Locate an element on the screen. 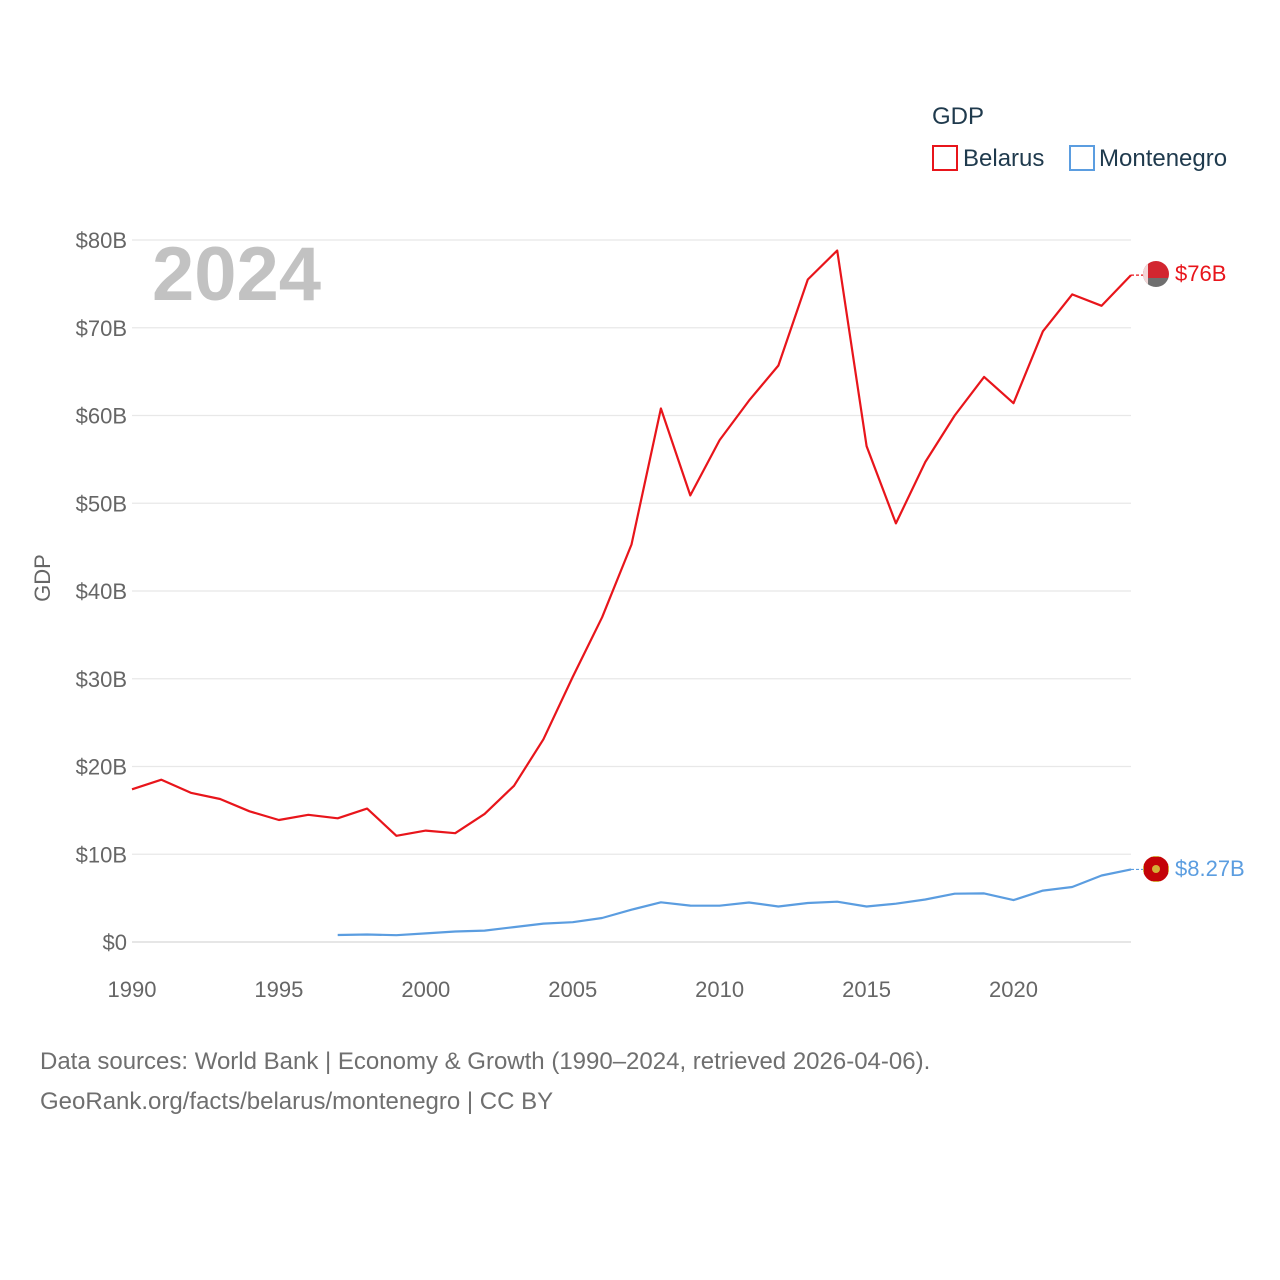 Image resolution: width=1280 pixels, height=1280 pixels. belarus-flag-icon is located at coordinates (1156, 274).